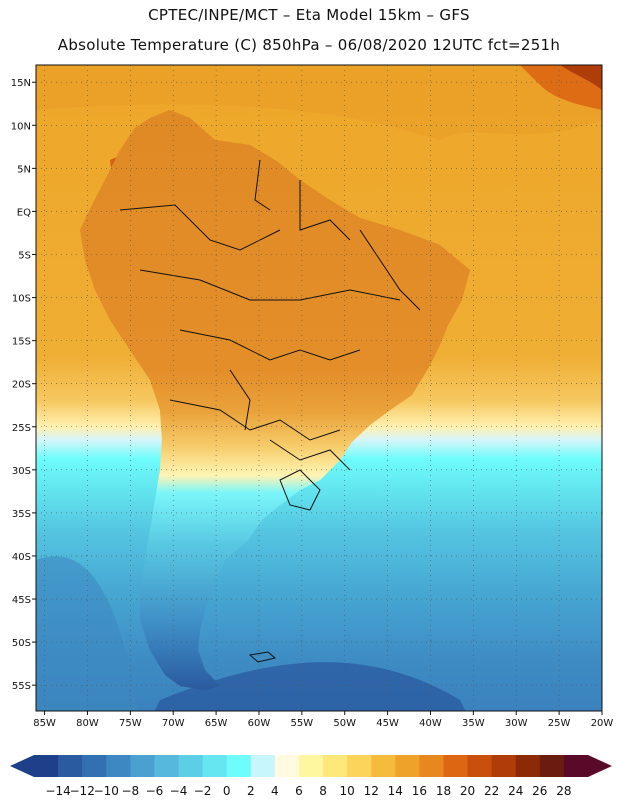 This screenshot has width=618, height=800. What do you see at coordinates (310, 686) in the screenshot?
I see `cold-south` at bounding box center [310, 686].